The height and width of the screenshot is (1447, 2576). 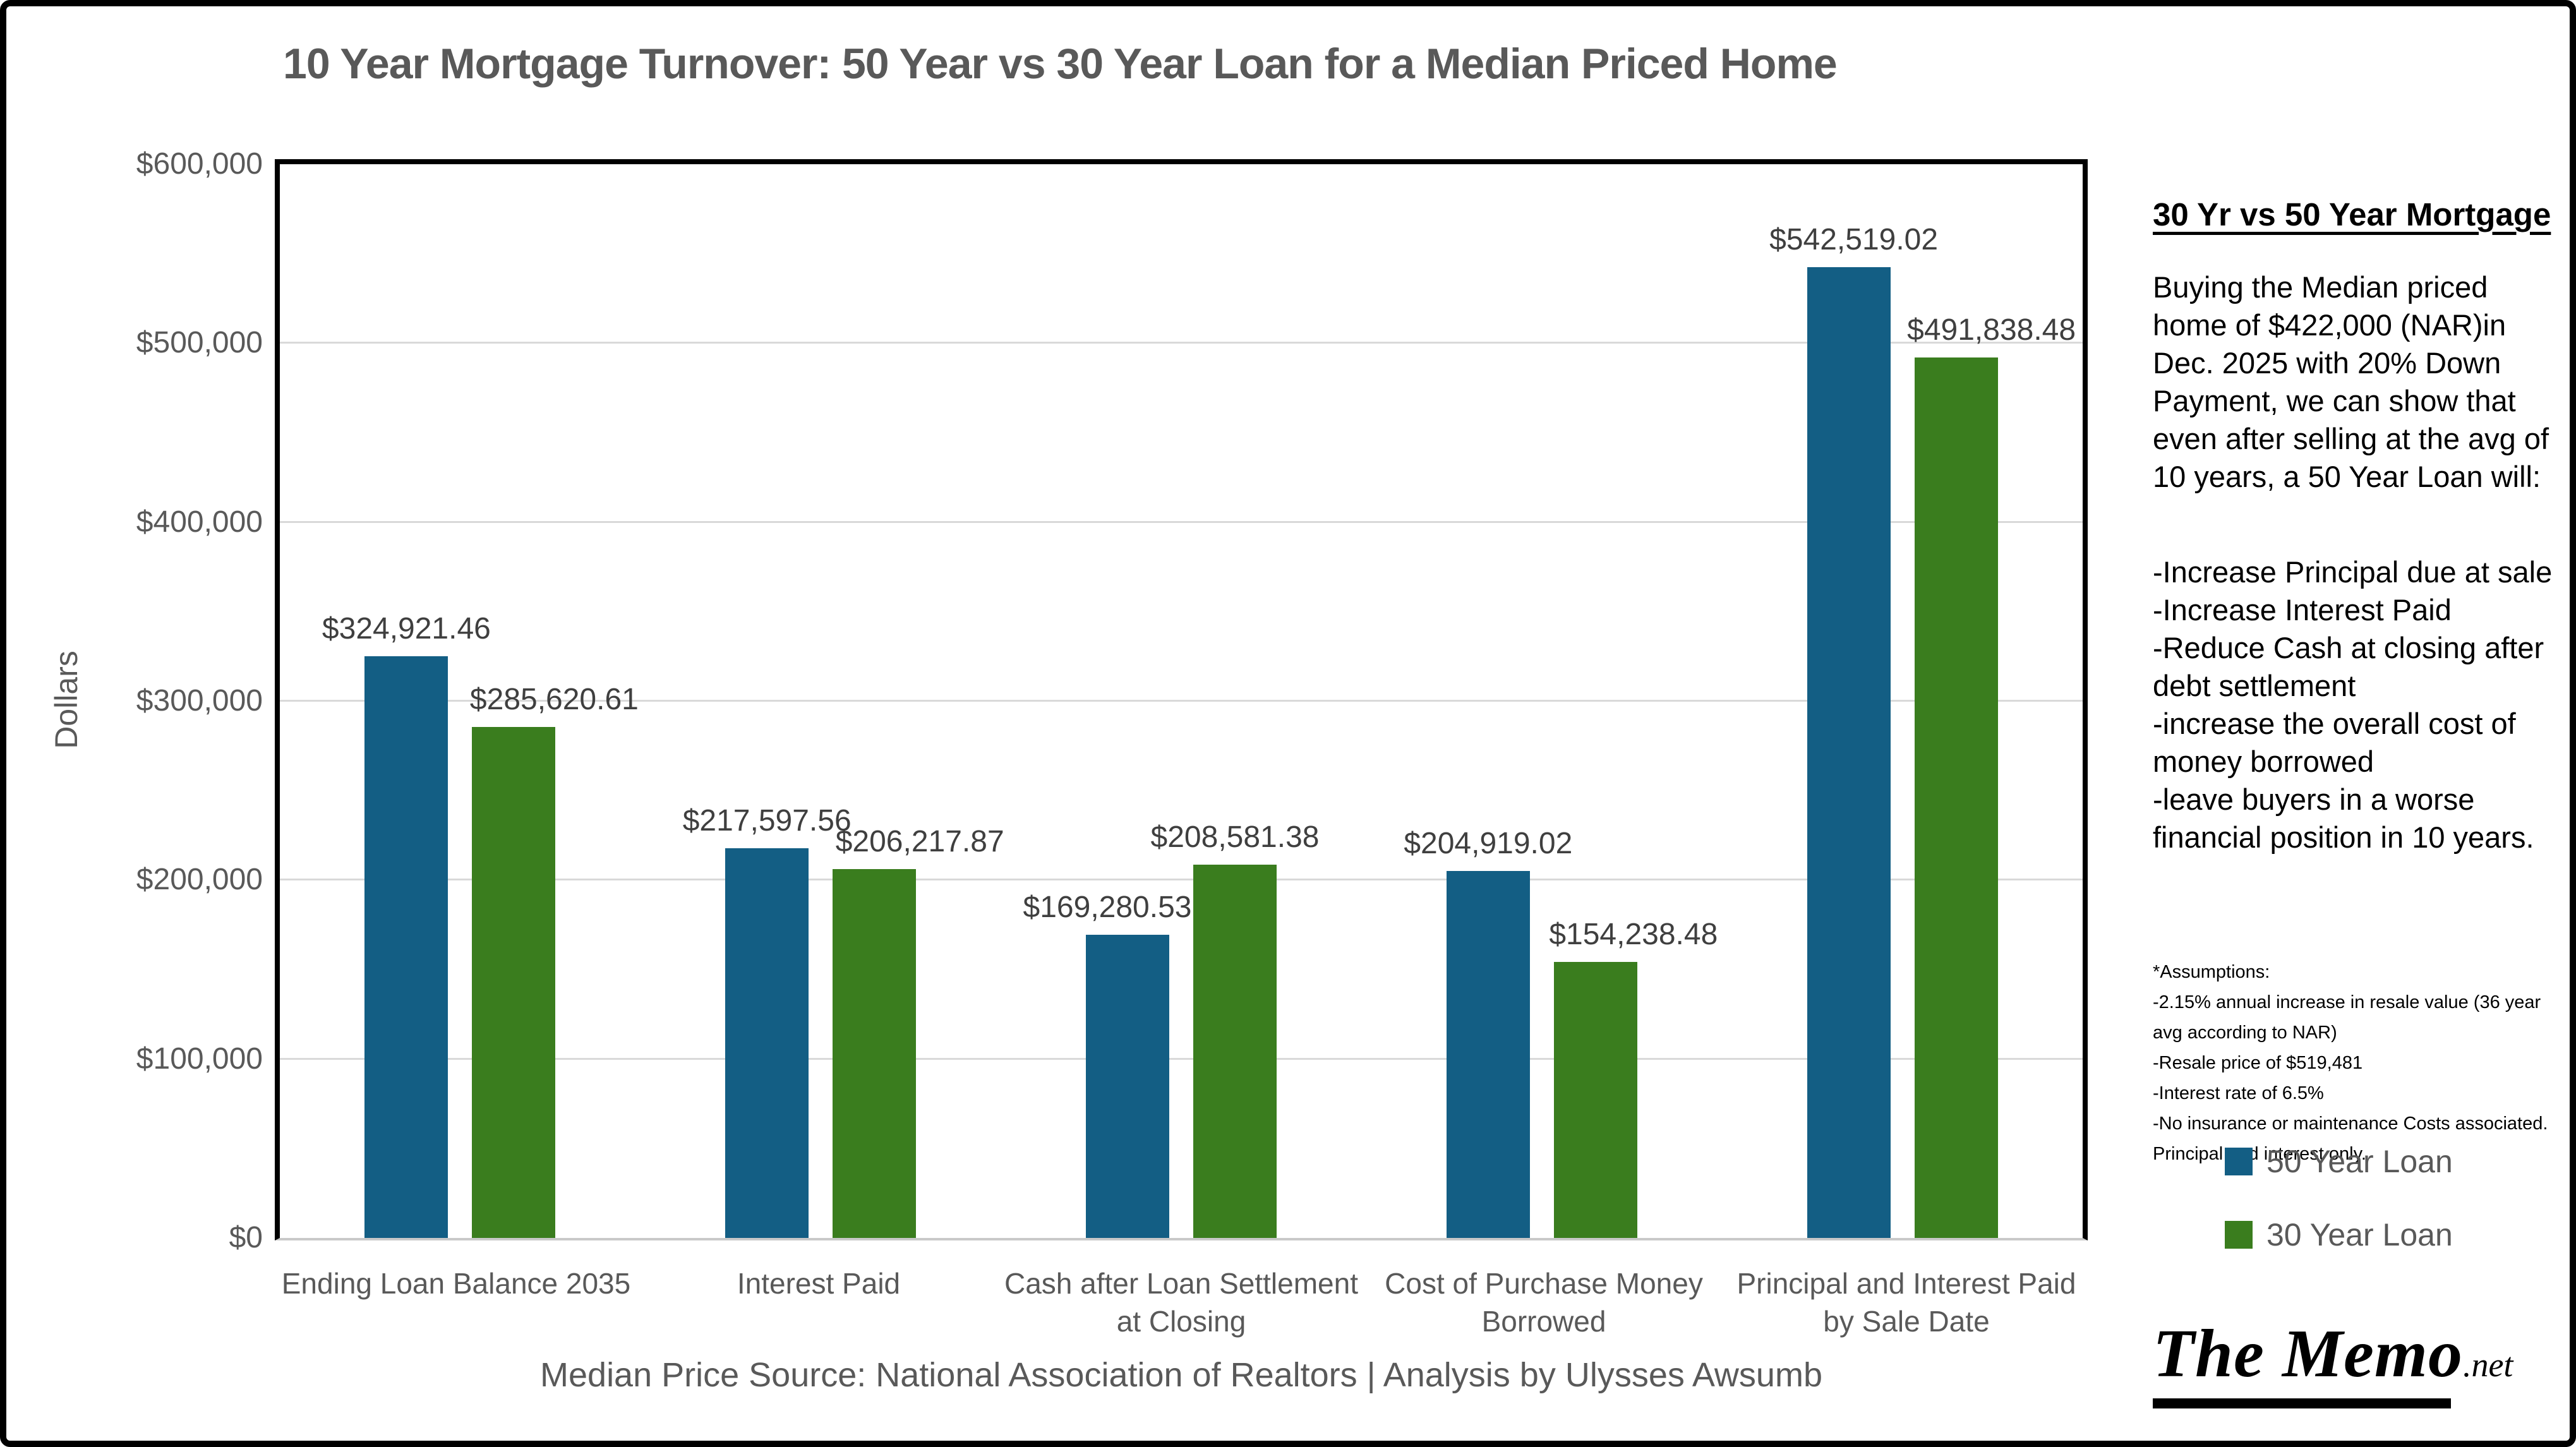 What do you see at coordinates (2353, 572) in the screenshot?
I see `sidebar-bullet: -Increase Principal due at sale` at bounding box center [2353, 572].